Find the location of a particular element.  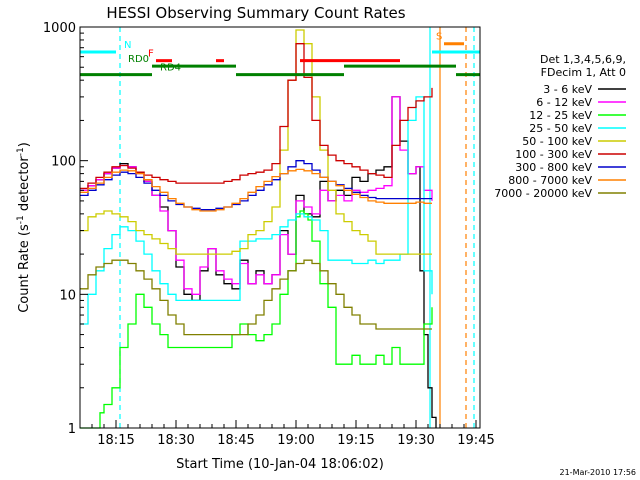

y-tick-label-3: 1 is located at coordinates (72, 429).